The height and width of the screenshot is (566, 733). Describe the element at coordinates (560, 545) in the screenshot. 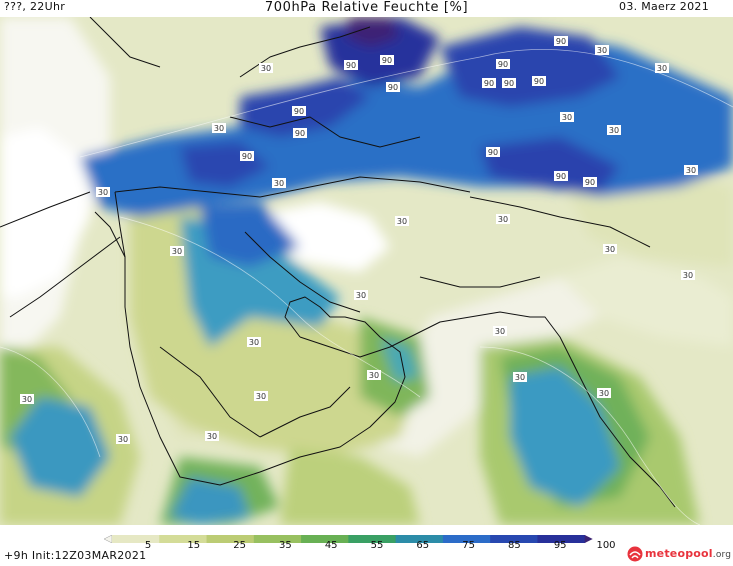

I see `scale-tick-label: 95` at that location.